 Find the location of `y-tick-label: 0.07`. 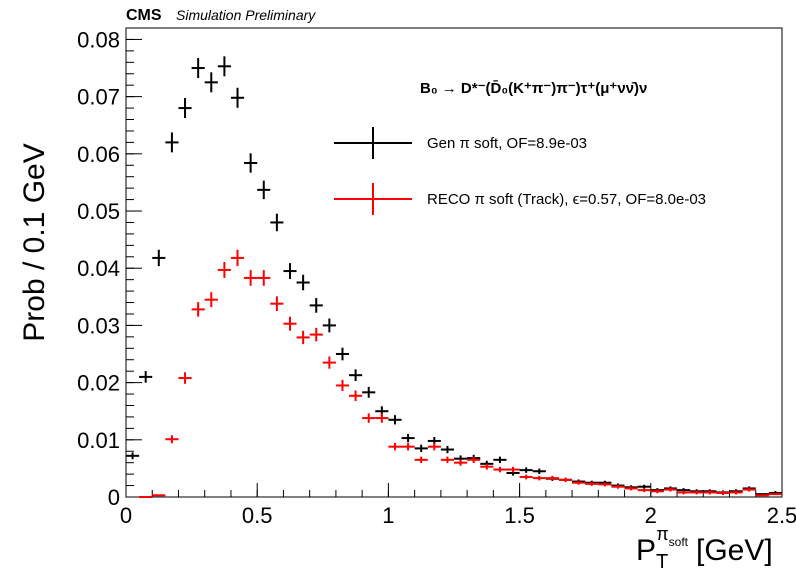

y-tick-label: 0.07 is located at coordinates (98, 97).